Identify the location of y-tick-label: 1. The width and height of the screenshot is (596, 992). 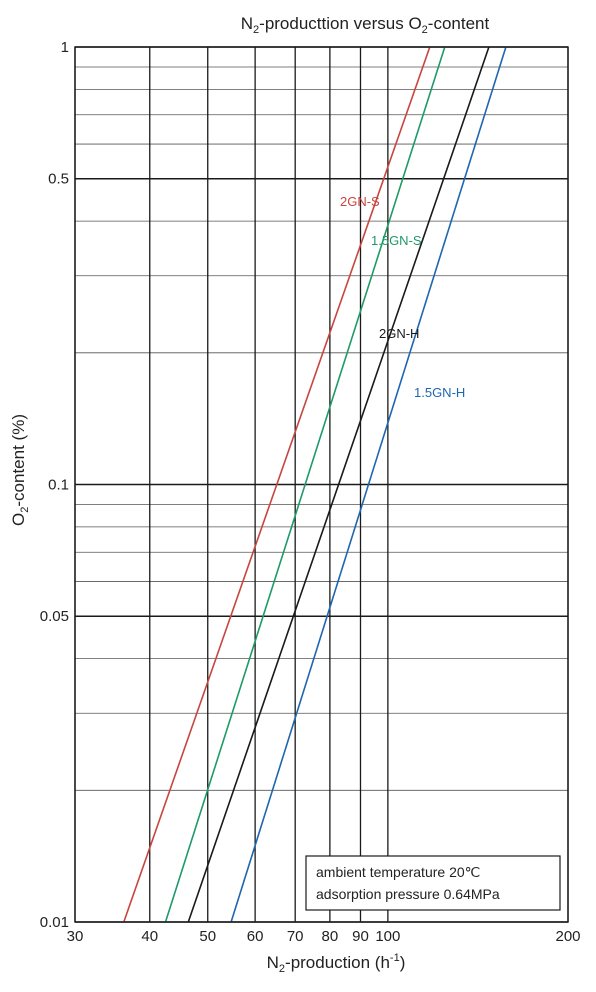
(65, 47).